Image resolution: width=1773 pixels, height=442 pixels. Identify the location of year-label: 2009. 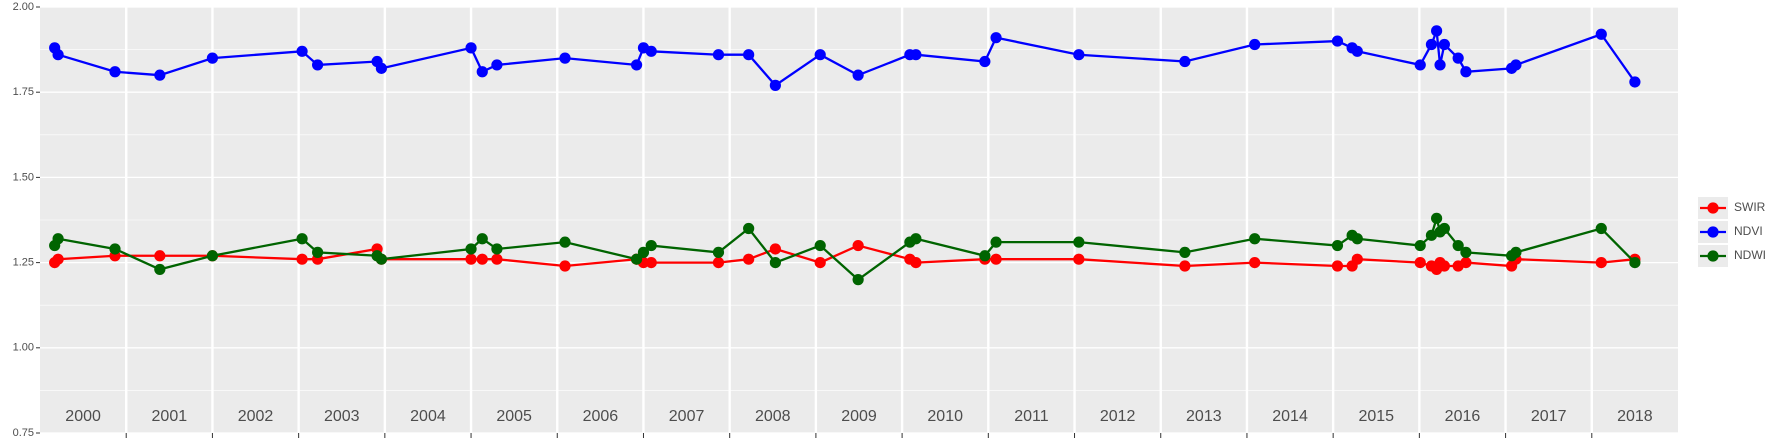
(859, 416).